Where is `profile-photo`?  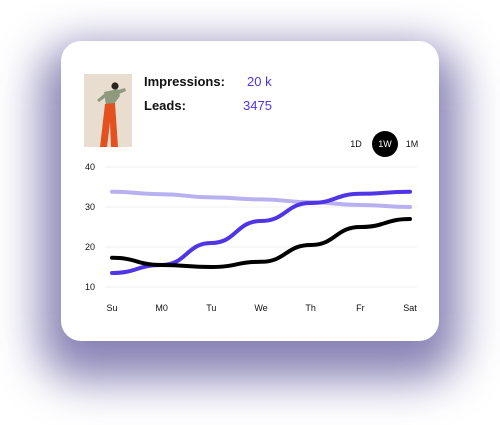 profile-photo is located at coordinates (108, 110).